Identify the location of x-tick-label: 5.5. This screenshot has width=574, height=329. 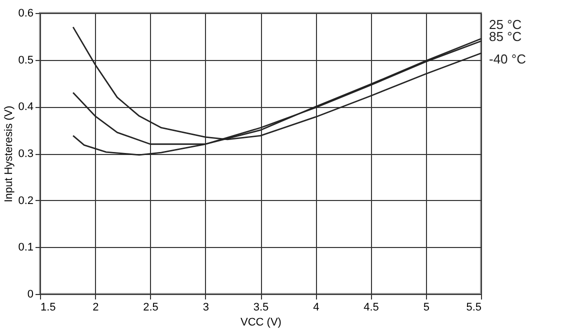
(474, 308).